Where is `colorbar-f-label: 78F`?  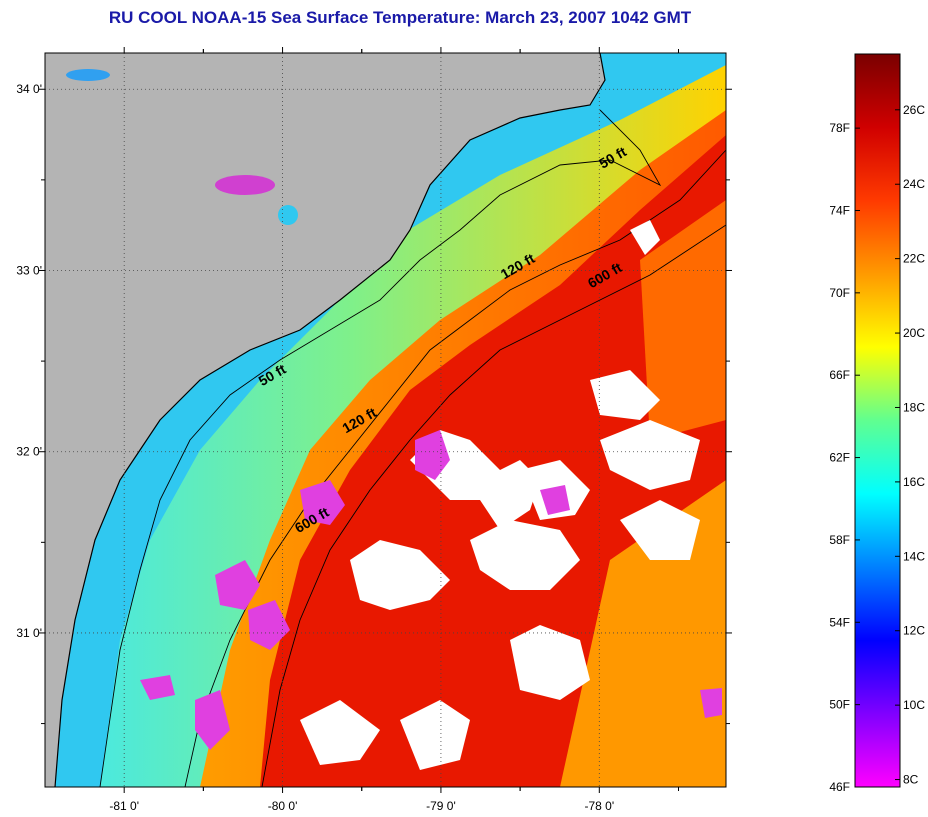
colorbar-f-label: 78F is located at coordinates (839, 128).